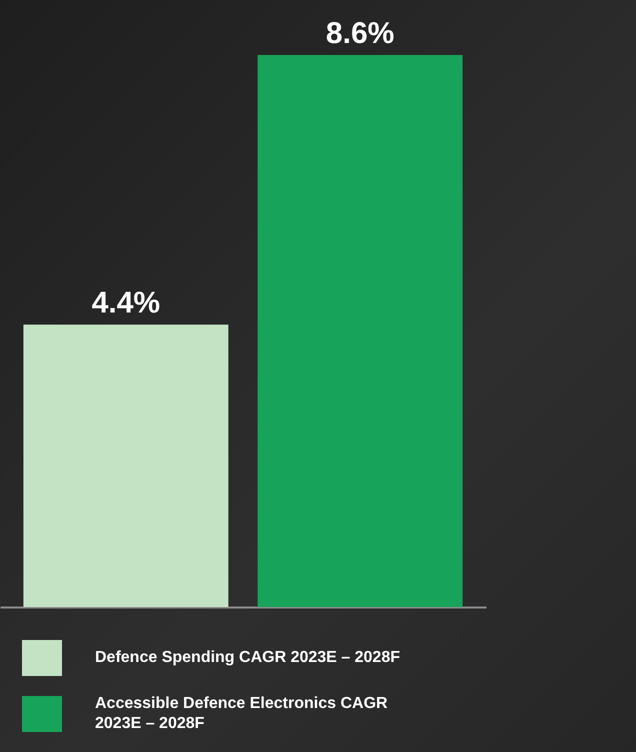 This screenshot has height=752, width=636. I want to click on data-label: 8.6%, so click(360, 33).